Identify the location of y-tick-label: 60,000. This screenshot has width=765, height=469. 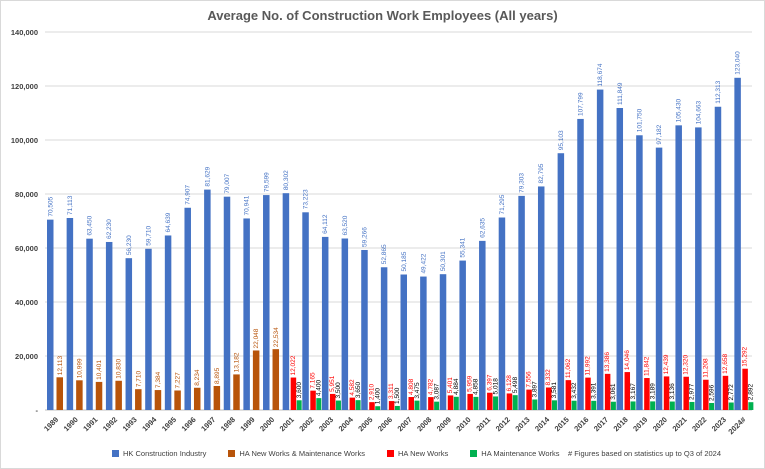
(26, 248).